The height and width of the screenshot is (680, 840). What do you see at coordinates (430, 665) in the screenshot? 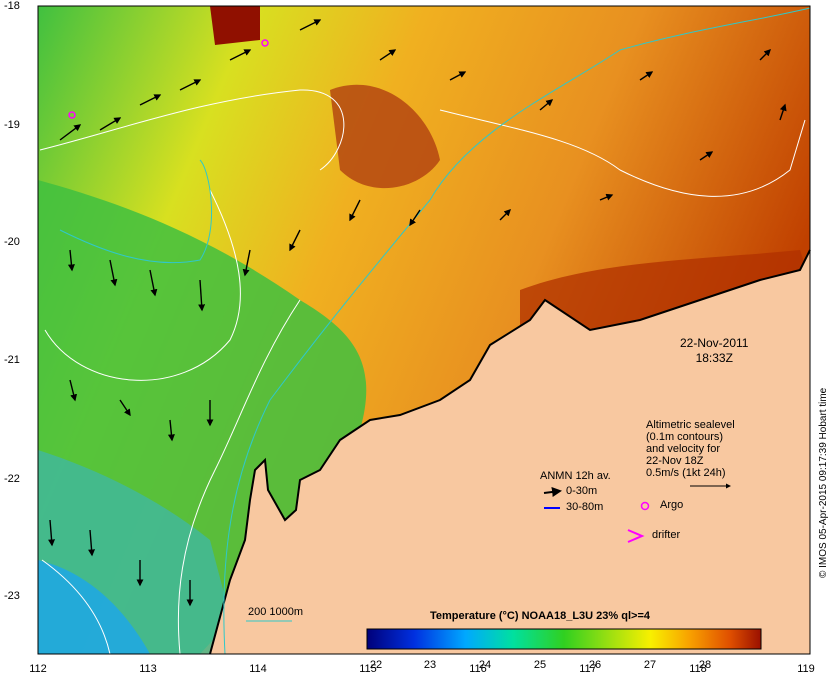
I see `colorbar-tick: 23` at bounding box center [430, 665].